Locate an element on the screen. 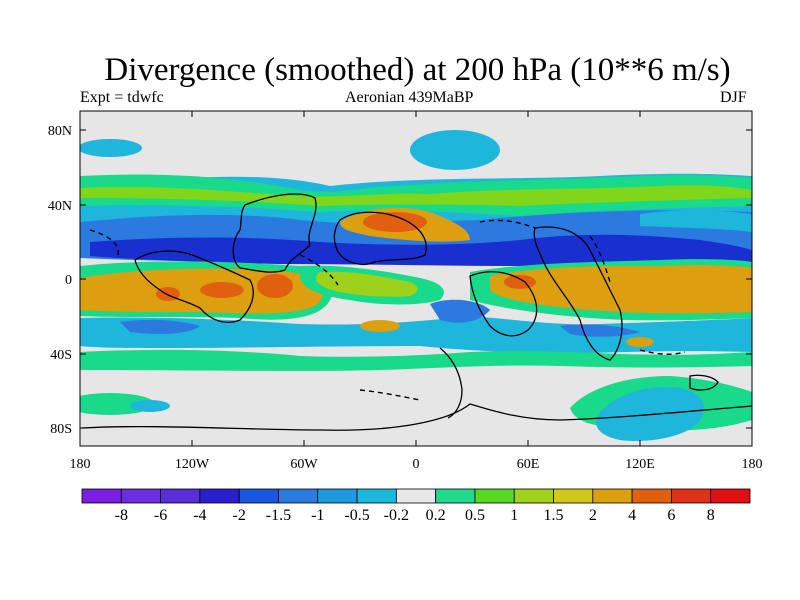  colorbar-labels: -8 -6 -4 -2 -1.5 -1 -0.5 -0.2 0.2 0.5 1 1.5 2 4 6 8 is located at coordinates (415, 515).